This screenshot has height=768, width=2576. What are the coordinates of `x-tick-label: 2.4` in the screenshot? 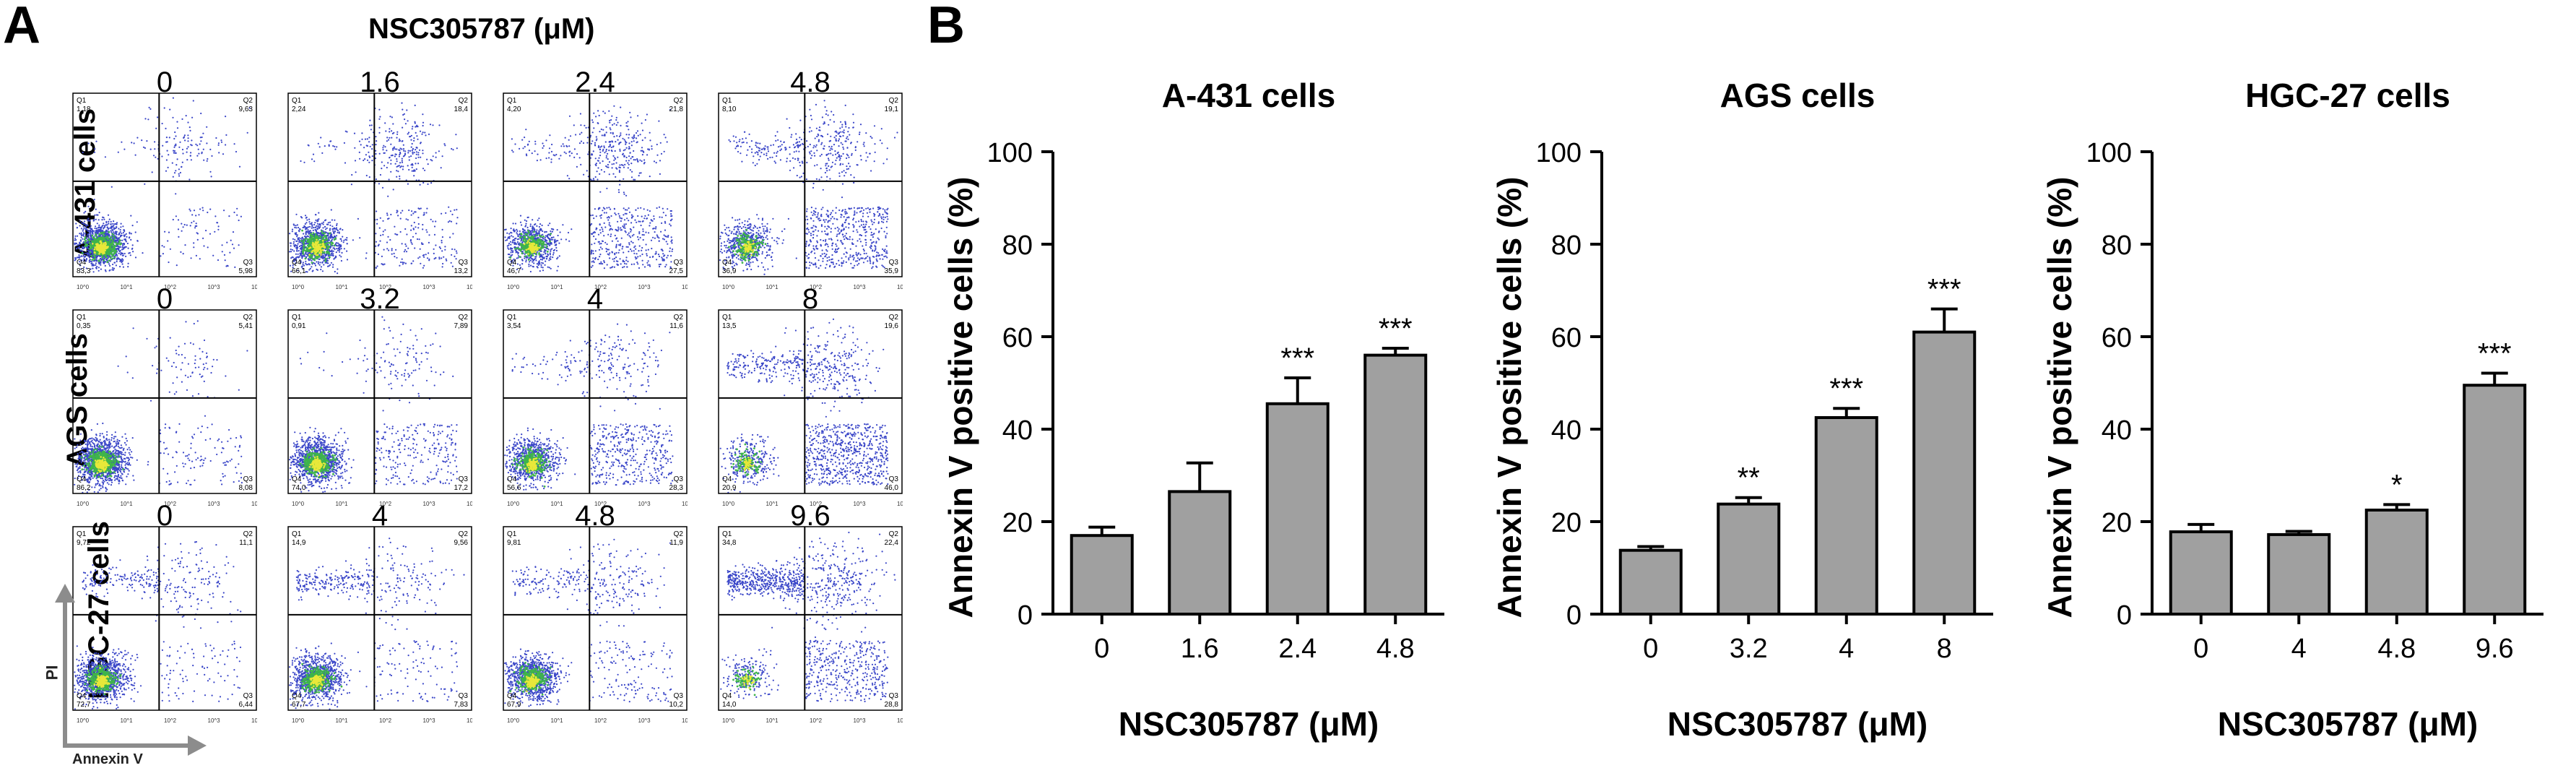 It's located at (1297, 649).